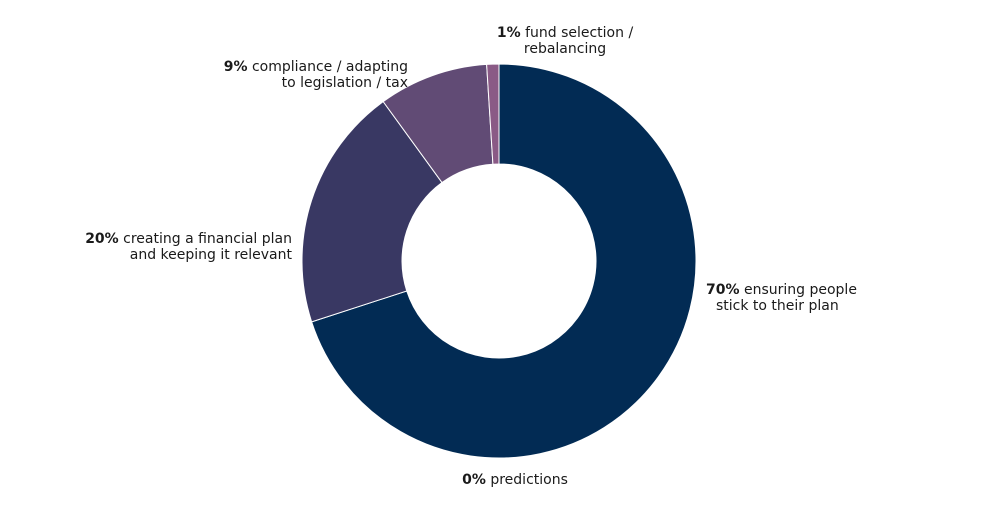 The height and width of the screenshot is (523, 1000). Describe the element at coordinates (499, 261) in the screenshot. I see `donut-hole` at that location.